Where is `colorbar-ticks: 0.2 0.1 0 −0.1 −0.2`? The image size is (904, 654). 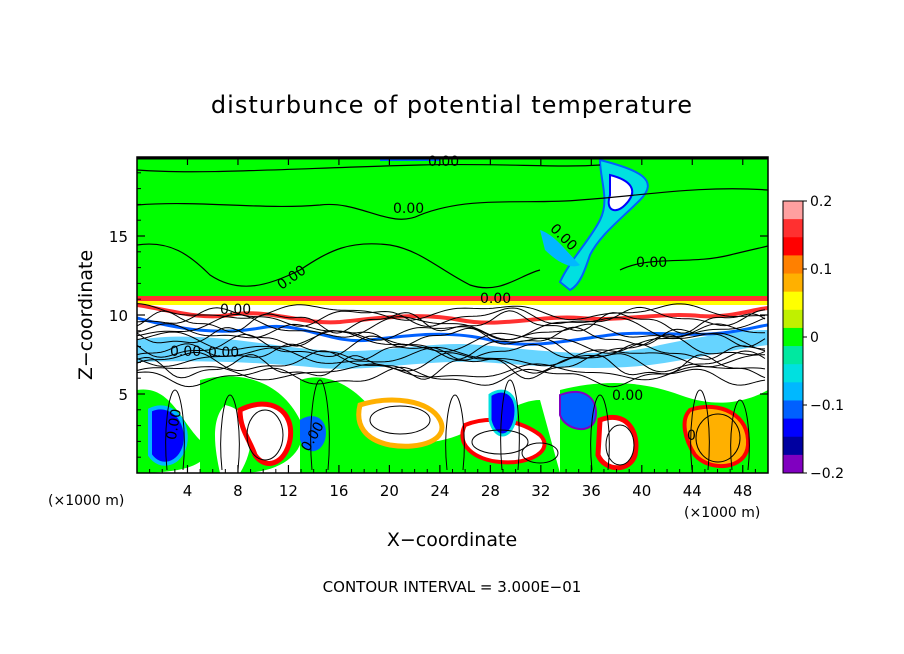
colorbar-ticks: 0.2 0.1 0 −0.1 −0.2 is located at coordinates (823, 338).